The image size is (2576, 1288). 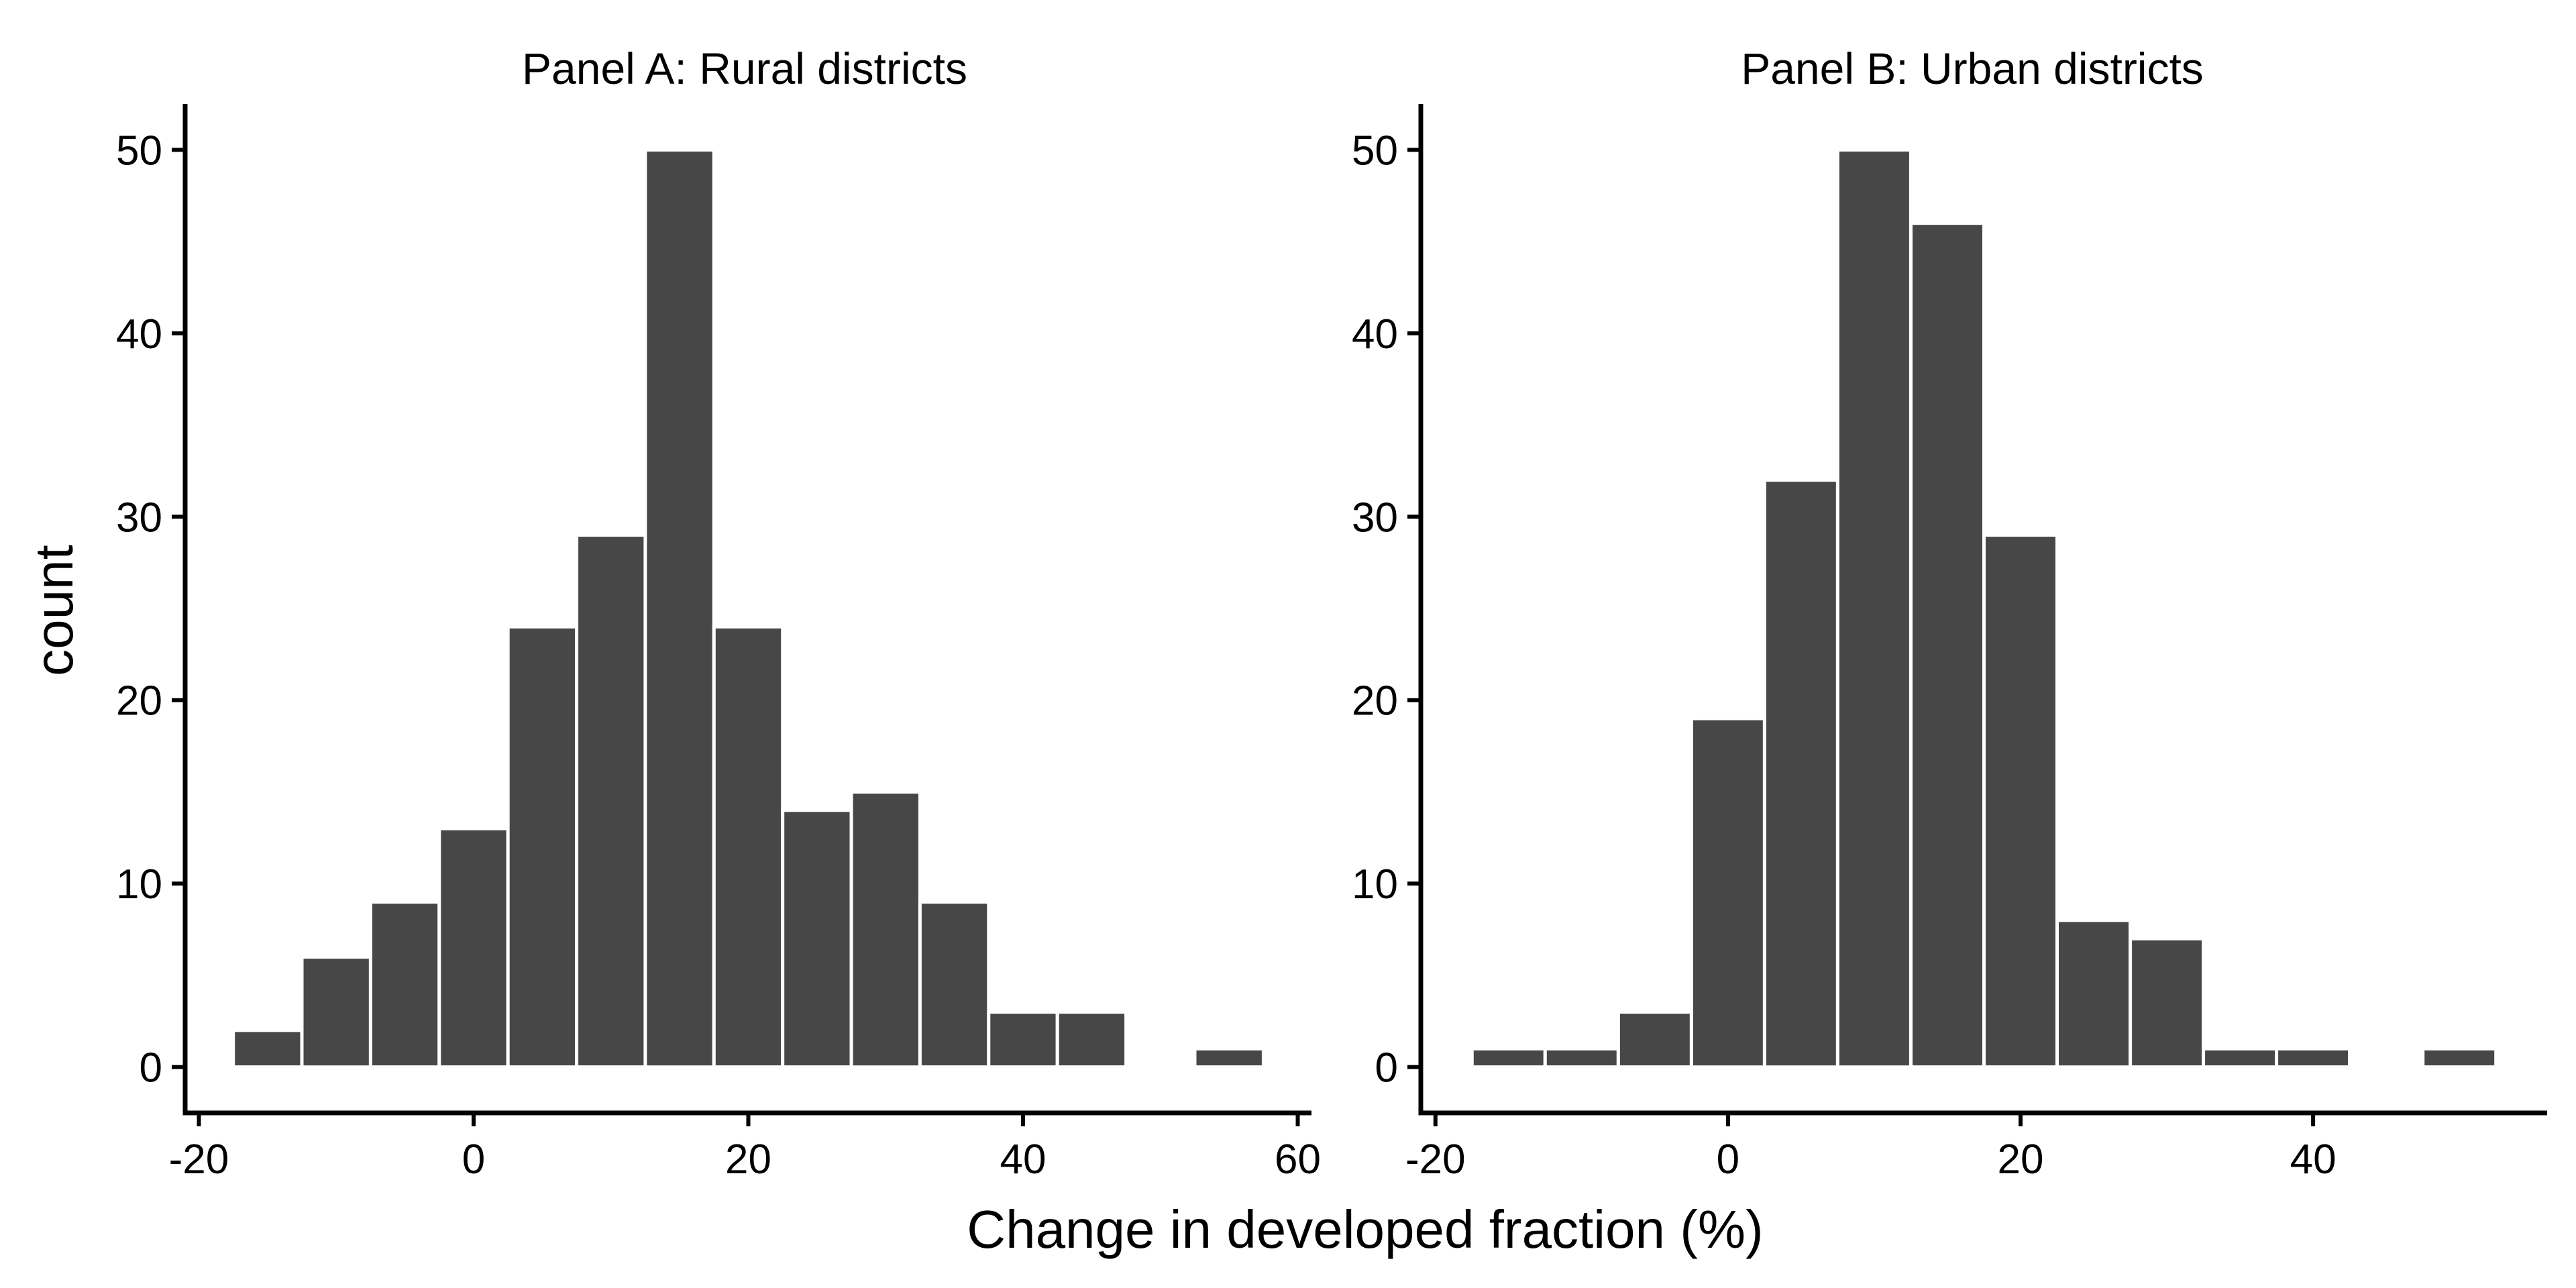 What do you see at coordinates (54, 610) in the screenshot?
I see `y-axis-title: count` at bounding box center [54, 610].